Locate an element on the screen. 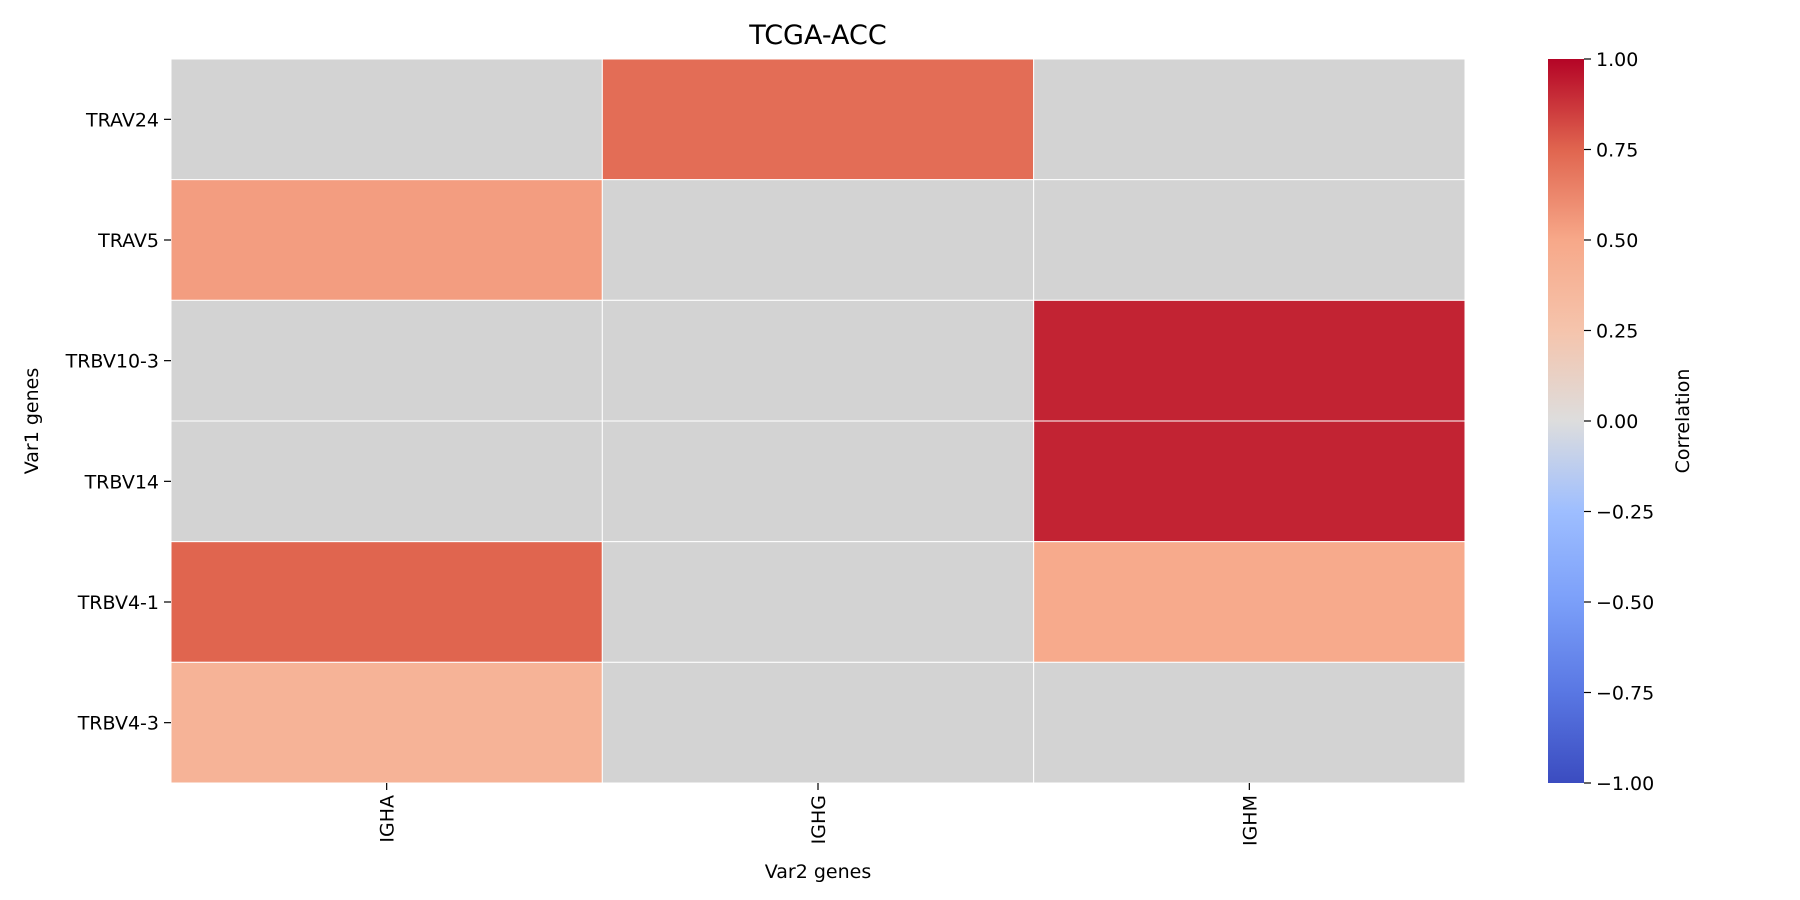 Image resolution: width=1800 pixels, height=900 pixels. chart-title: TCGA-ACC is located at coordinates (817, 35).